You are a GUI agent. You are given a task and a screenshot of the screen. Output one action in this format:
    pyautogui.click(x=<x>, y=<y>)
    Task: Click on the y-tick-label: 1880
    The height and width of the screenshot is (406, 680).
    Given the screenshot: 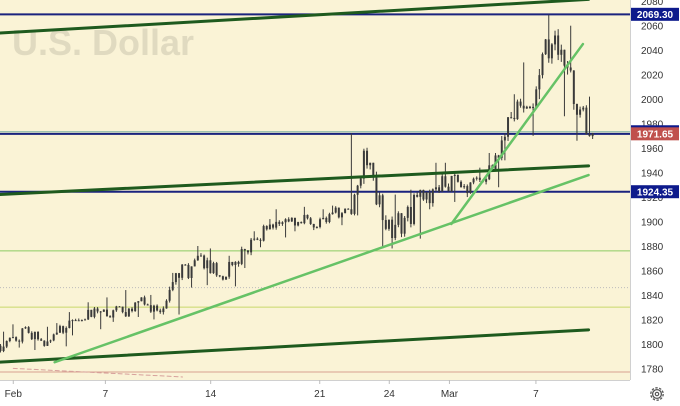 What is the action you would take?
    pyautogui.click(x=652, y=247)
    